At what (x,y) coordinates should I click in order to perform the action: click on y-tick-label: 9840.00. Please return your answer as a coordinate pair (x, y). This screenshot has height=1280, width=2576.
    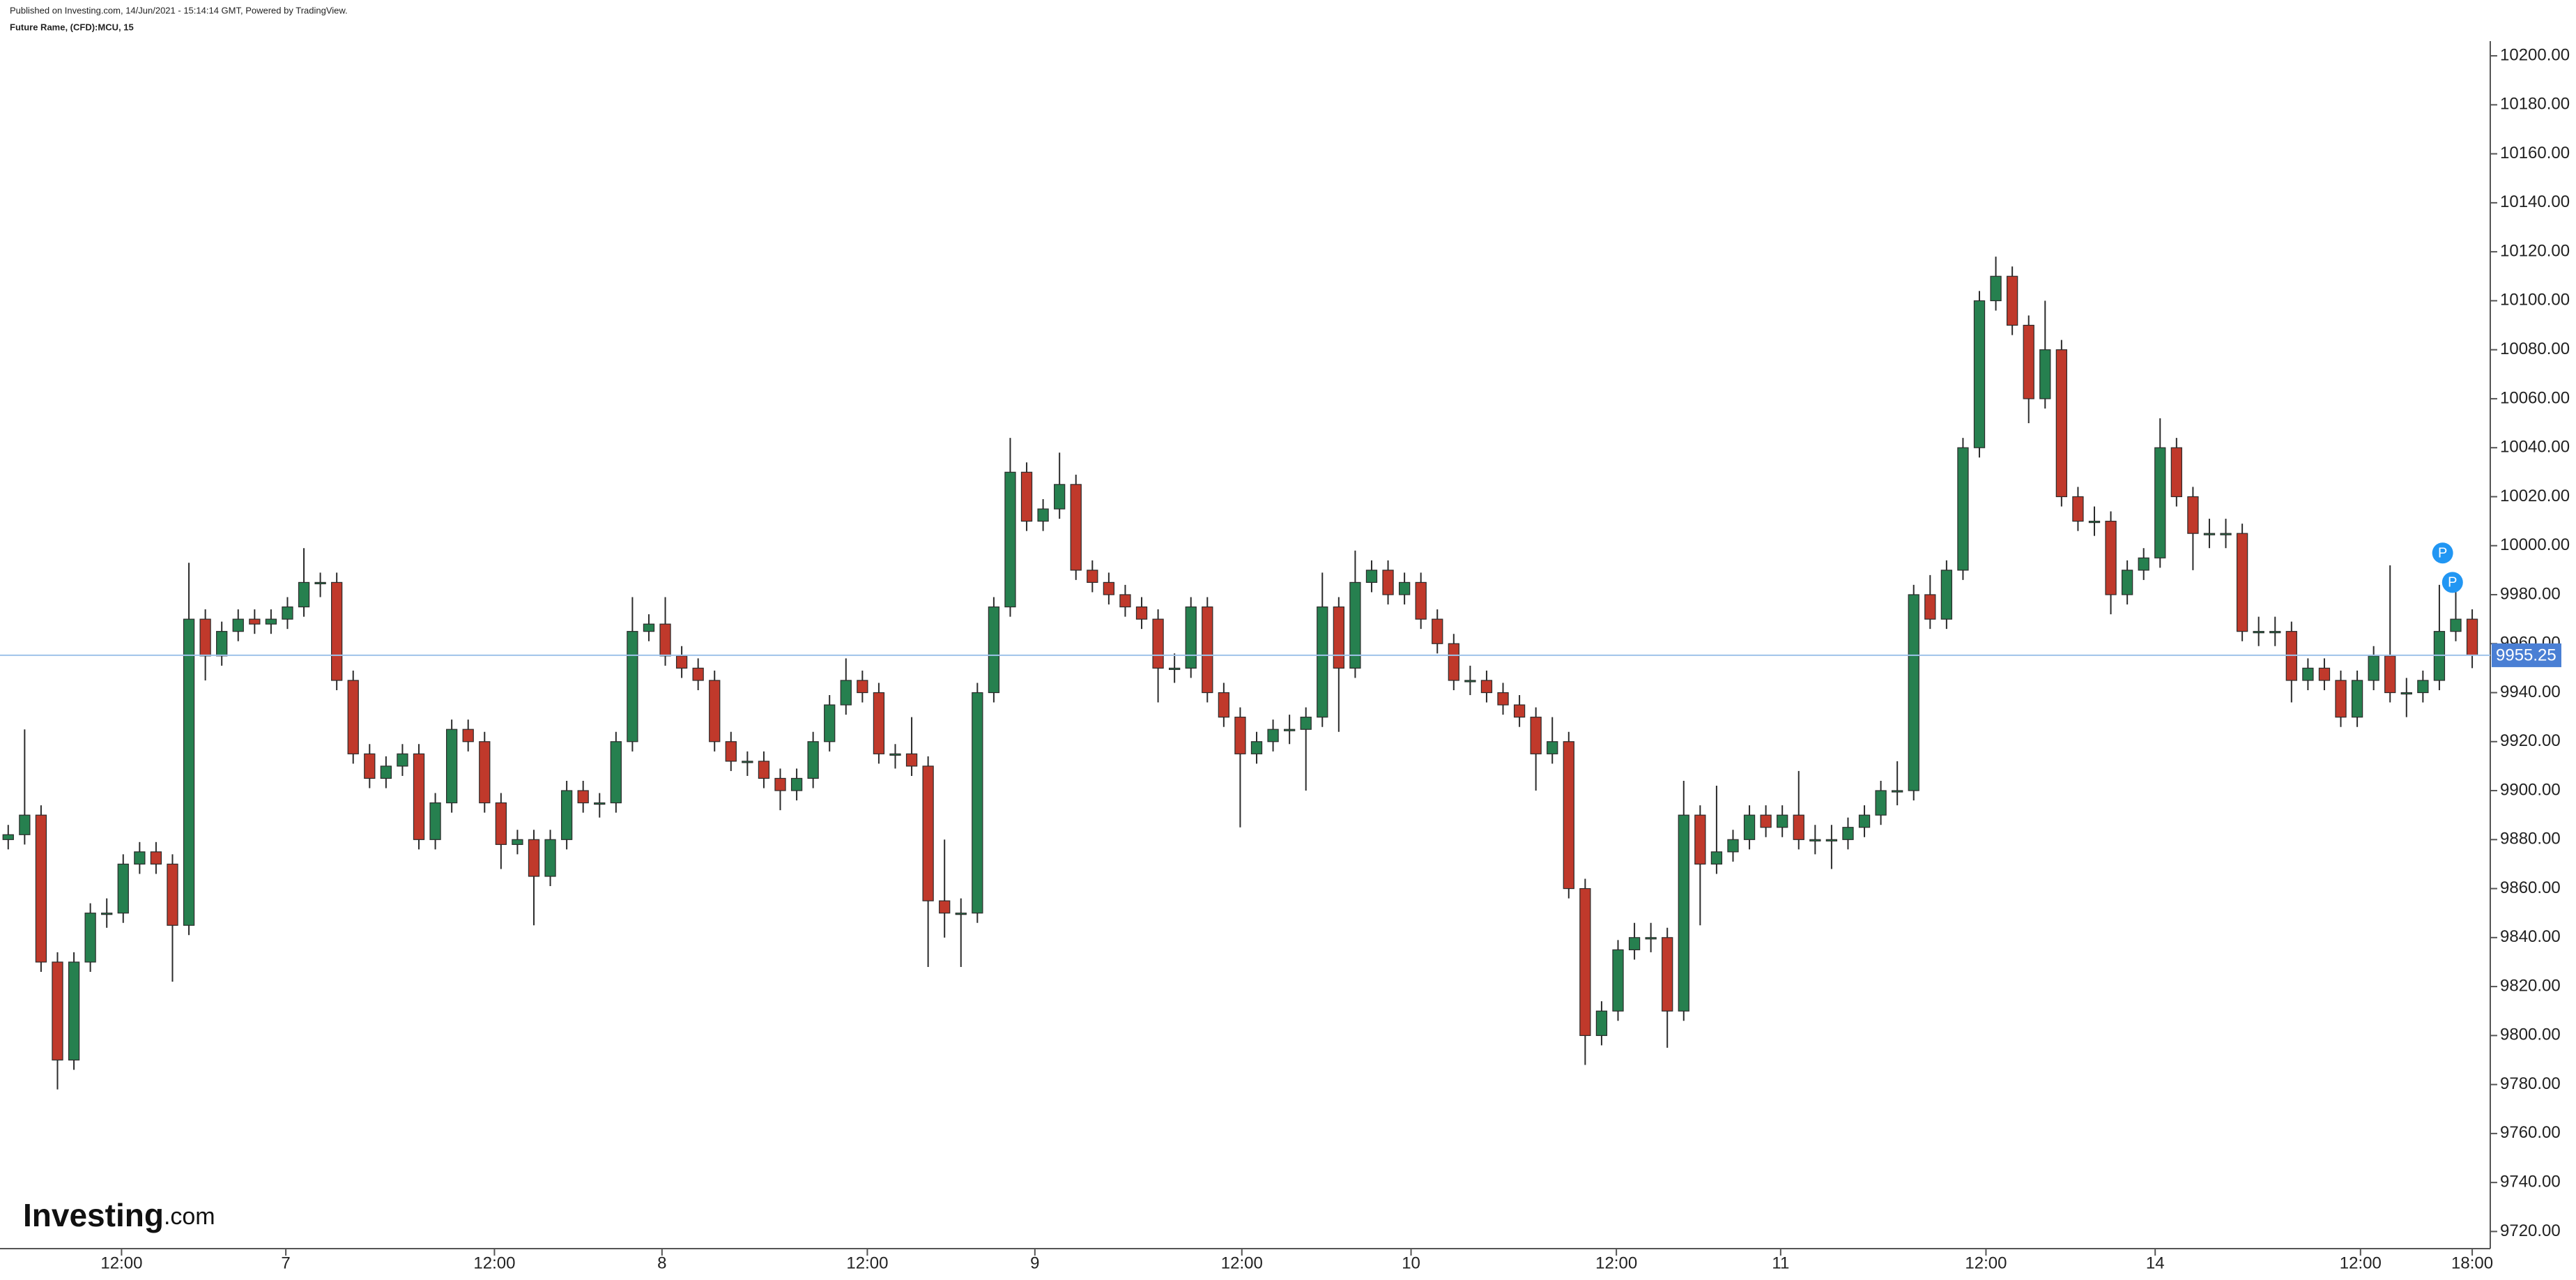
    Looking at the image, I should click on (2530, 936).